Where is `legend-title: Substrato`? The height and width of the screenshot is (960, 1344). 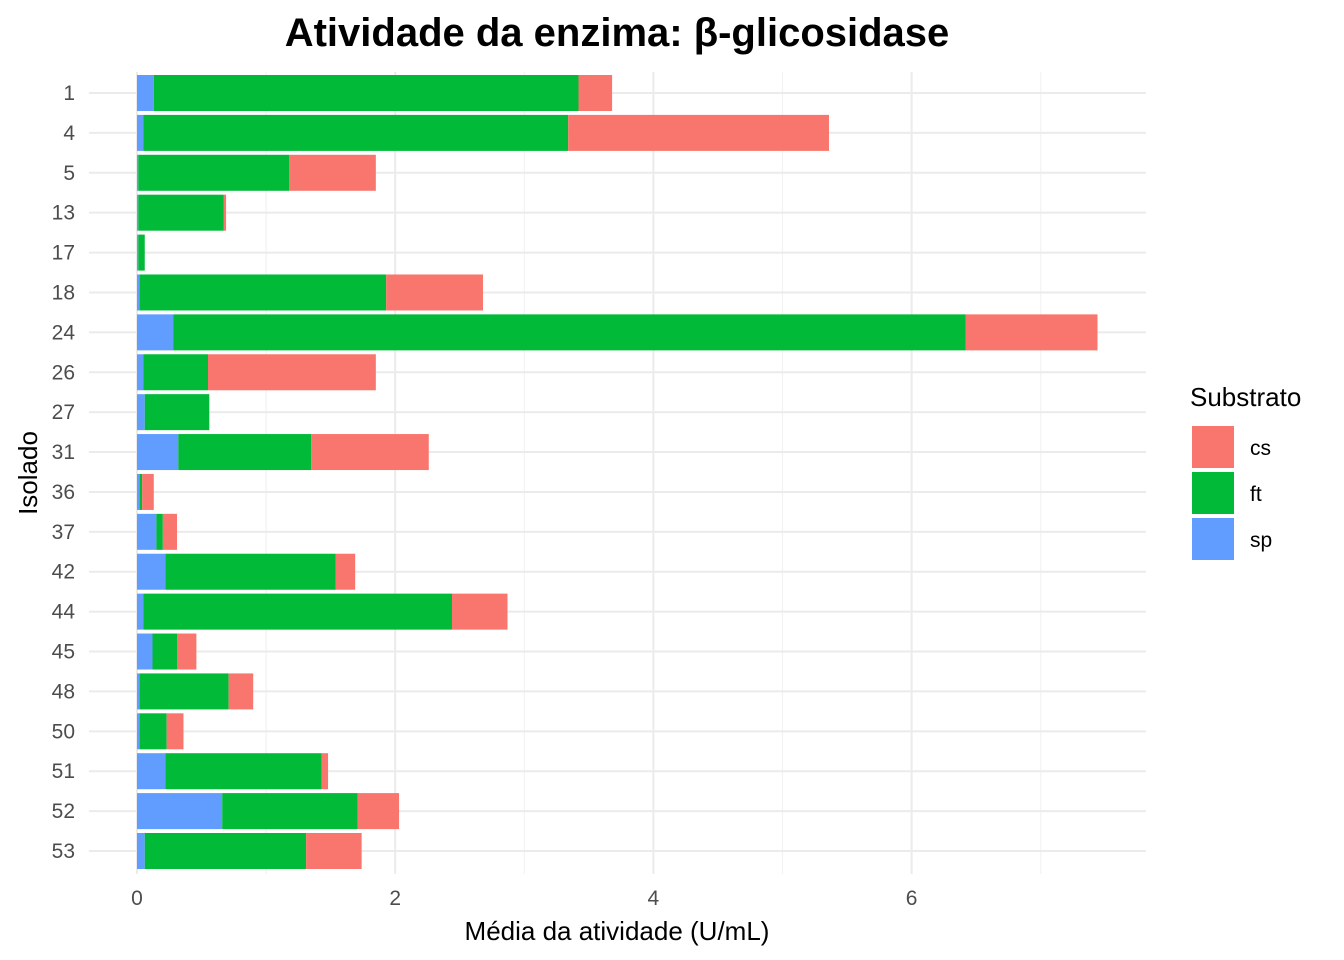
legend-title: Substrato is located at coordinates (1245, 397).